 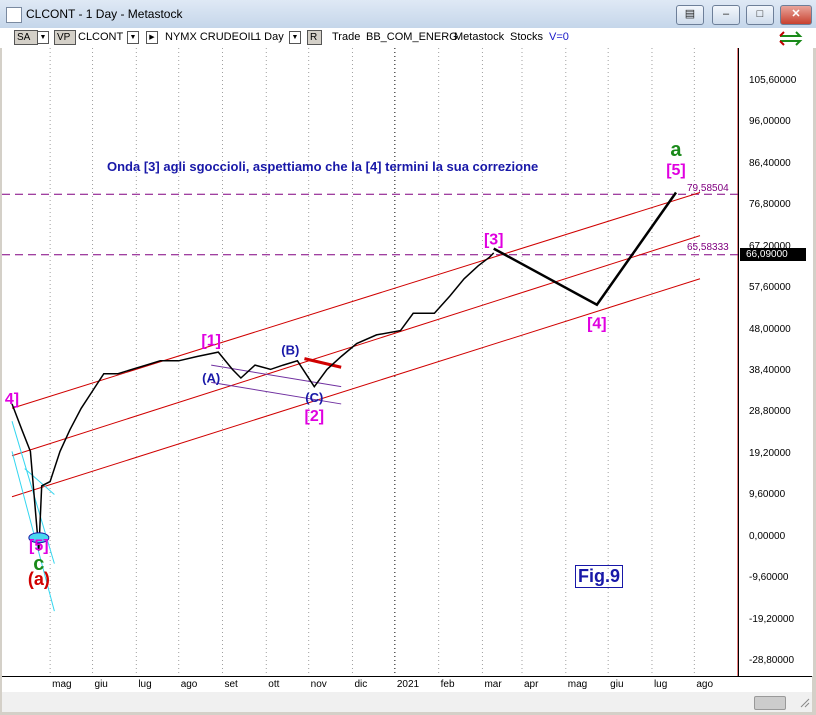 What do you see at coordinates (494, 239) in the screenshot?
I see `wave-label: [3]` at bounding box center [494, 239].